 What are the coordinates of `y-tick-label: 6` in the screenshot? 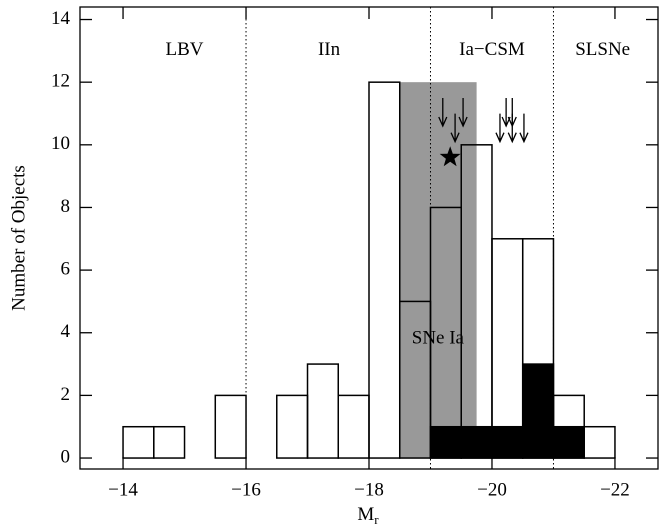 It's located at (66, 268).